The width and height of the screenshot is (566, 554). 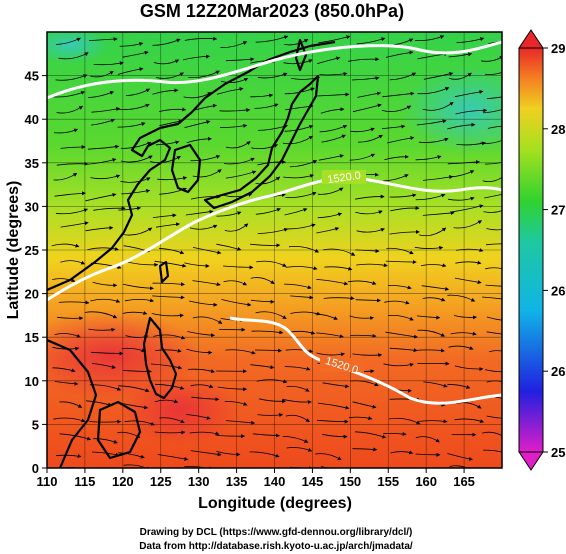 What do you see at coordinates (554, 250) in the screenshot?
I see `colorbar-ticks: 293 285 277 269 261 253` at bounding box center [554, 250].